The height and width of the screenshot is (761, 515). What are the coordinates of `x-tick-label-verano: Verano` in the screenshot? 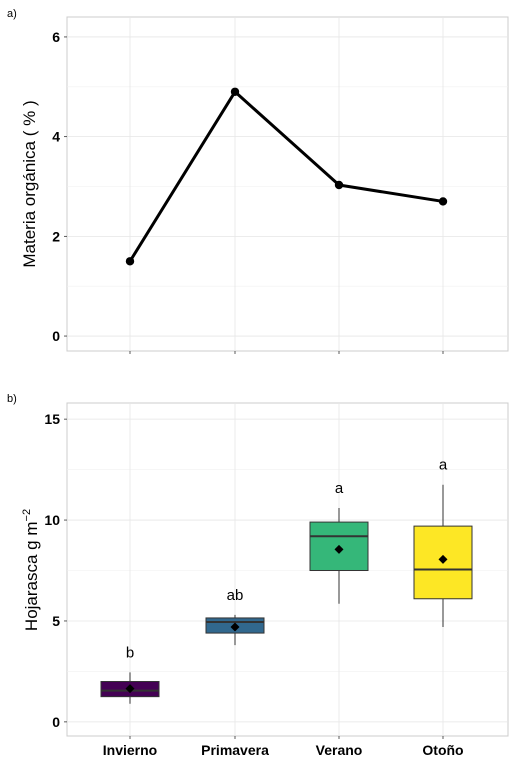 It's located at (339, 750).